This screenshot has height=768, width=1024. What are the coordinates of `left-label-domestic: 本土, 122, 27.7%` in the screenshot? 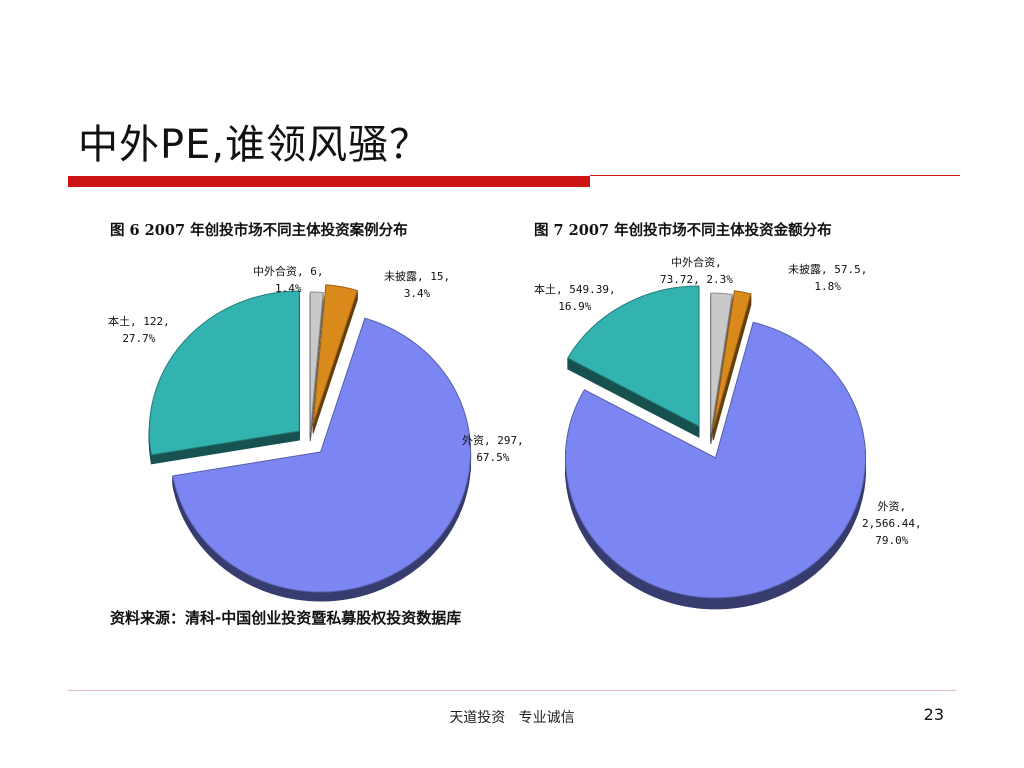 It's located at (139, 330).